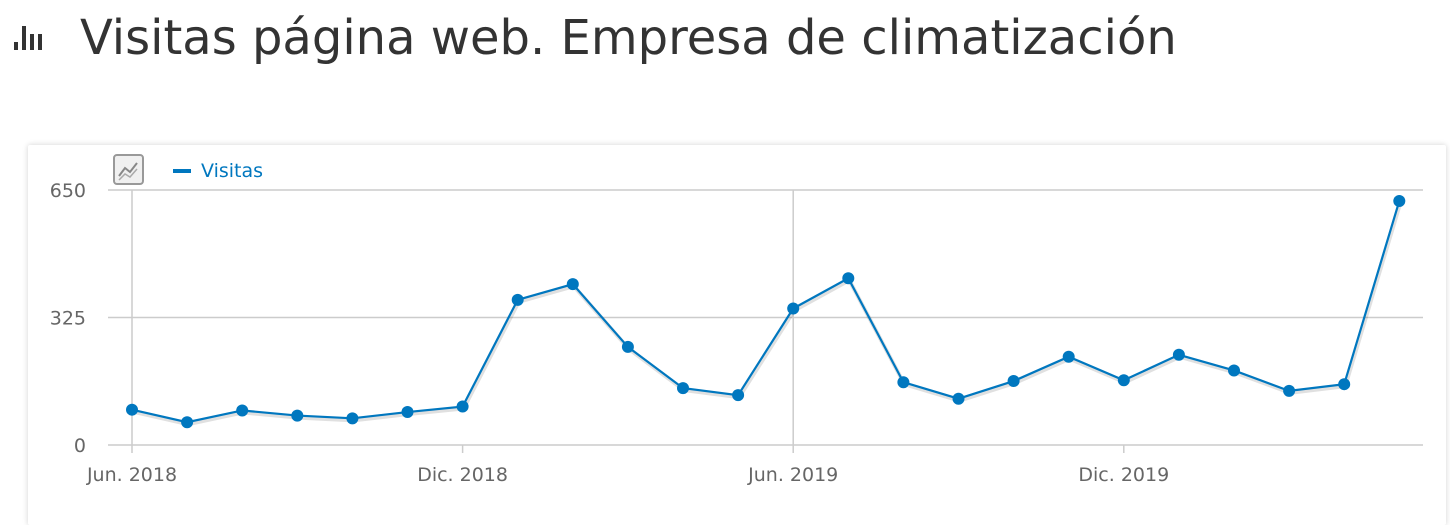  Describe the element at coordinates (182, 171) in the screenshot. I see `legend-marker` at that location.